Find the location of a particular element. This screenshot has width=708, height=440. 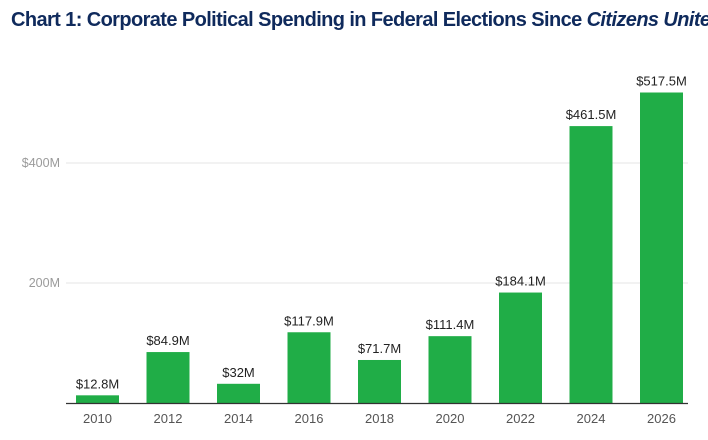

data-label-2020: $111.4M is located at coordinates (450, 324).